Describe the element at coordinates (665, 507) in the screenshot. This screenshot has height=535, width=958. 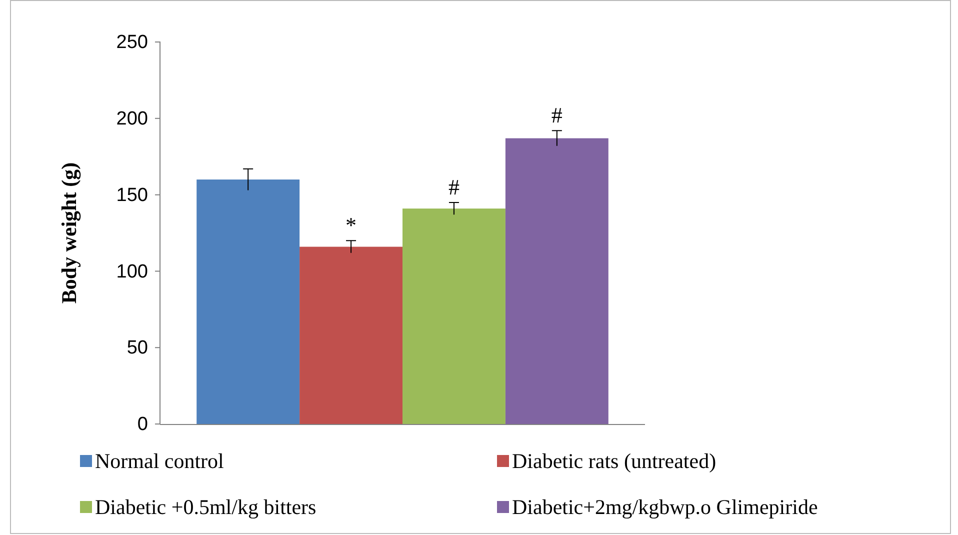
I see `legend-label: Diabetic+2mg/kgbwp.o Glimepiride` at that location.